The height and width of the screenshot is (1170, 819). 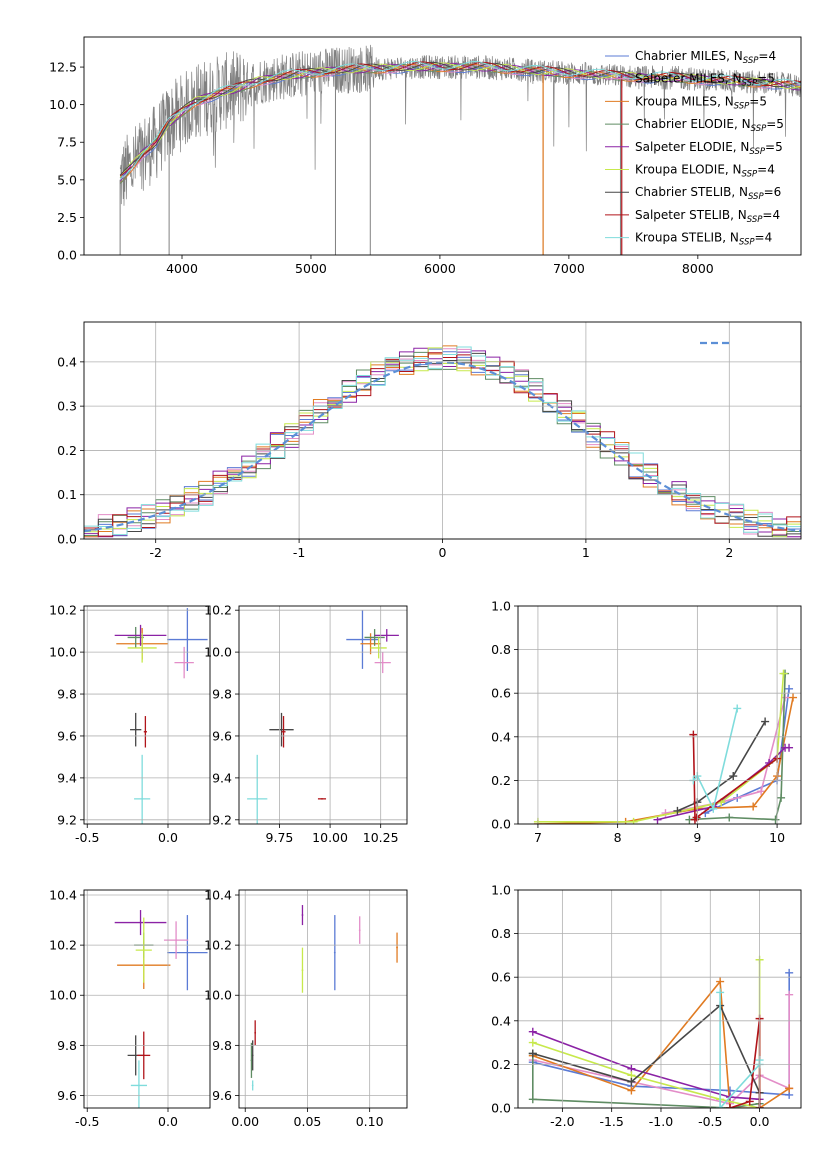 I want to click on y-tick-label: 10.2, so click(x=63, y=945).